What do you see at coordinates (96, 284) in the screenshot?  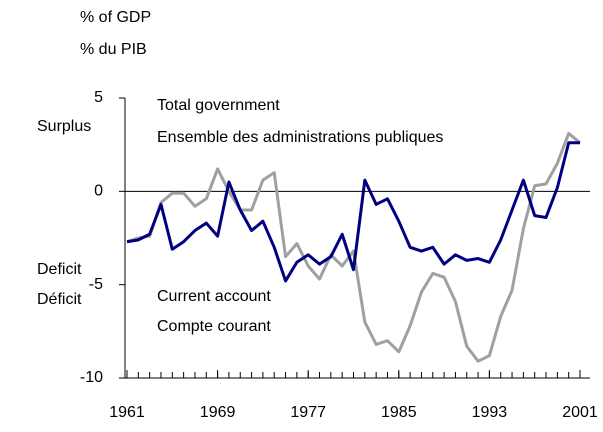 I see `y-tick-label: -5` at bounding box center [96, 284].